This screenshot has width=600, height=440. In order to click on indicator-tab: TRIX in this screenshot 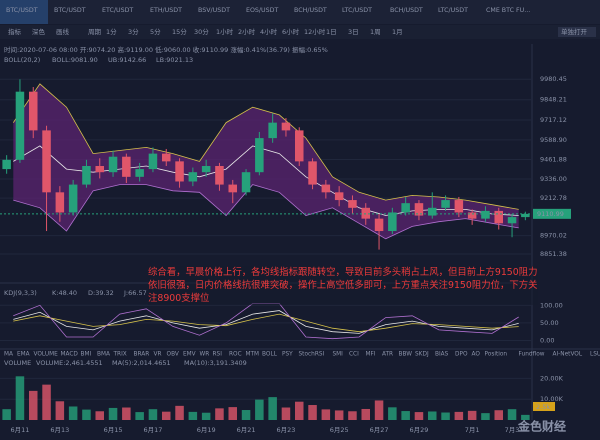, I will do `click(120, 355)`.